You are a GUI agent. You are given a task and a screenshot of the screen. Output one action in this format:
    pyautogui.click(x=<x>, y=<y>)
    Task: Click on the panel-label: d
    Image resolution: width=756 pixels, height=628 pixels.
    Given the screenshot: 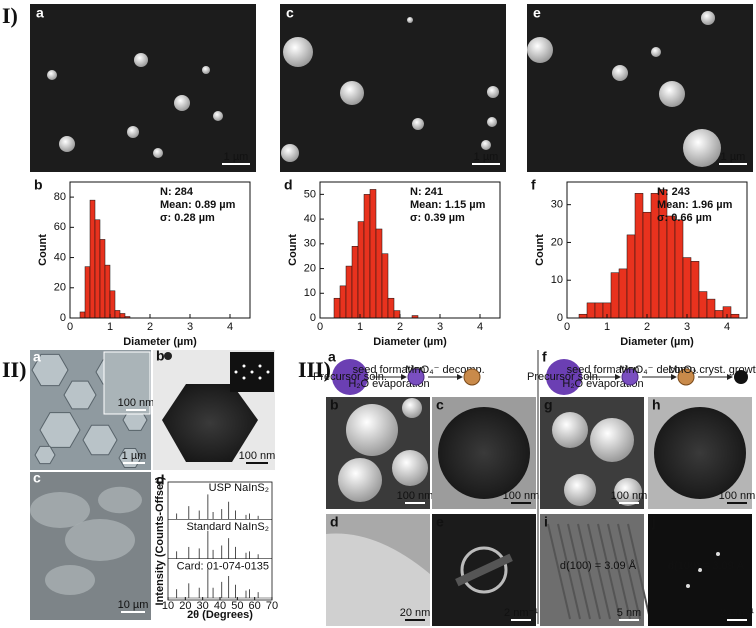 What is the action you would take?
    pyautogui.click(x=288, y=185)
    